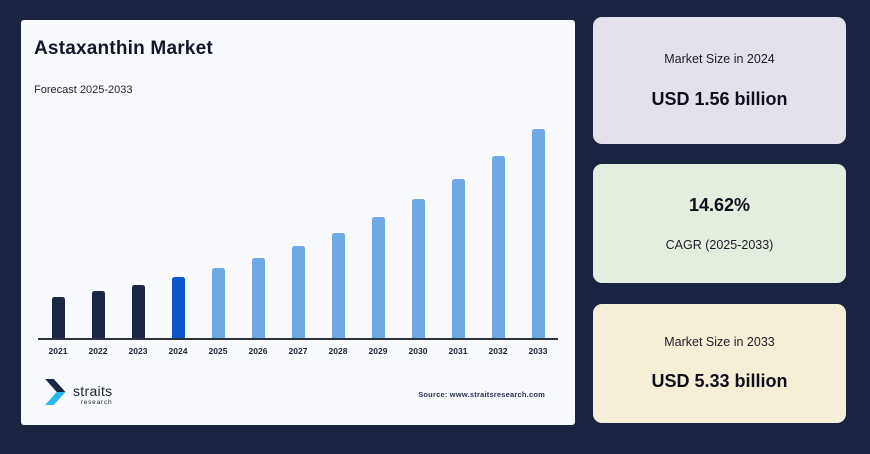  Describe the element at coordinates (98, 232) in the screenshot. I see `bar-column-2022: 2022` at that location.